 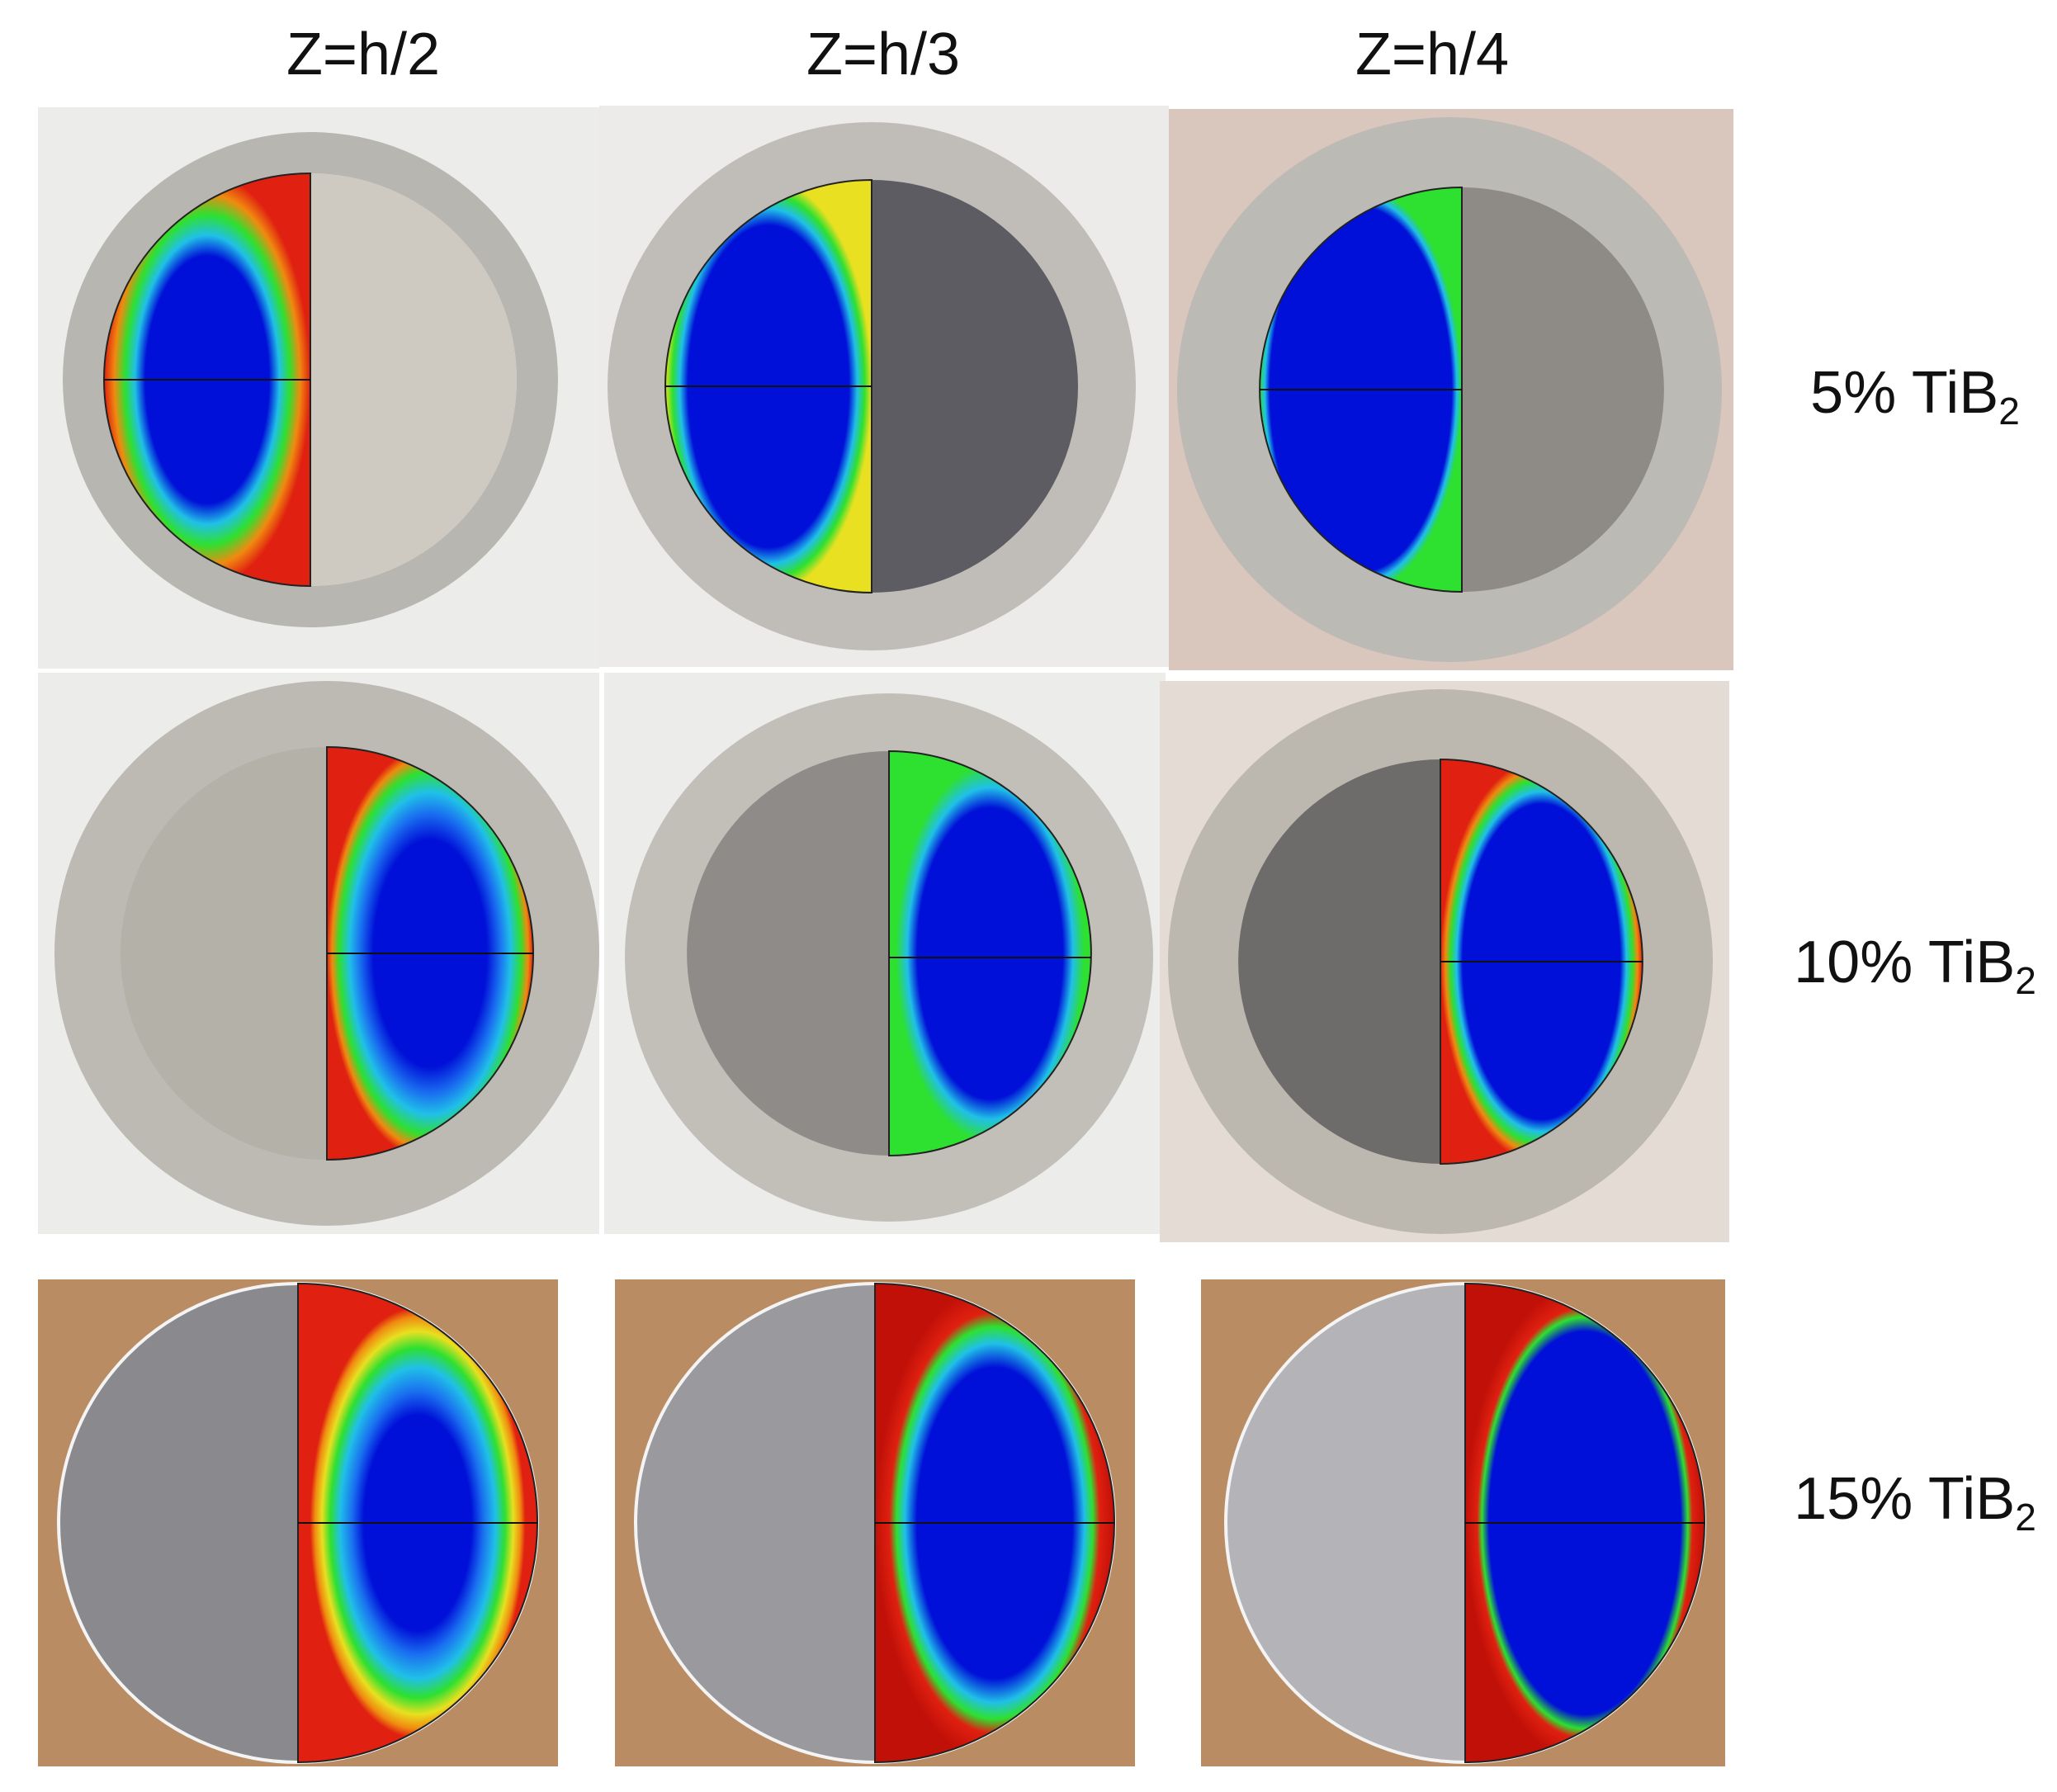 What do you see at coordinates (1463, 1523) in the screenshot?
I see `specimen-photo-15pct-h4` at bounding box center [1463, 1523].